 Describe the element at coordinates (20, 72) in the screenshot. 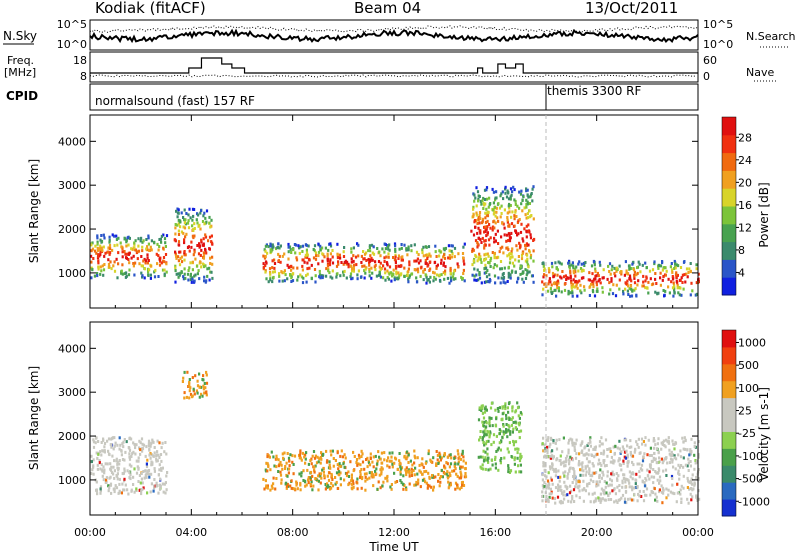

I see `freq-unit-label: [MHz]` at that location.